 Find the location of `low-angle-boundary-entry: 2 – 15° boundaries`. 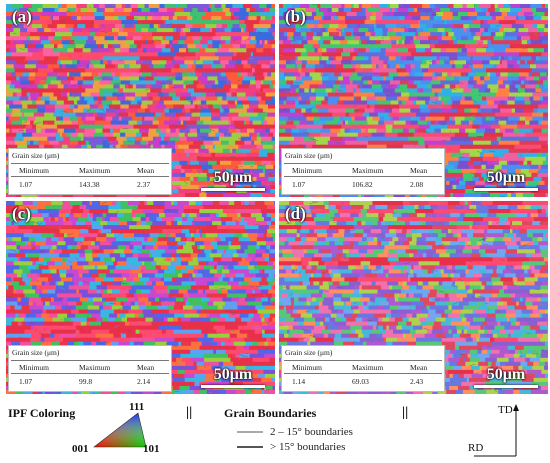

low-angle-boundary-entry: 2 – 15° boundaries is located at coordinates (295, 432).